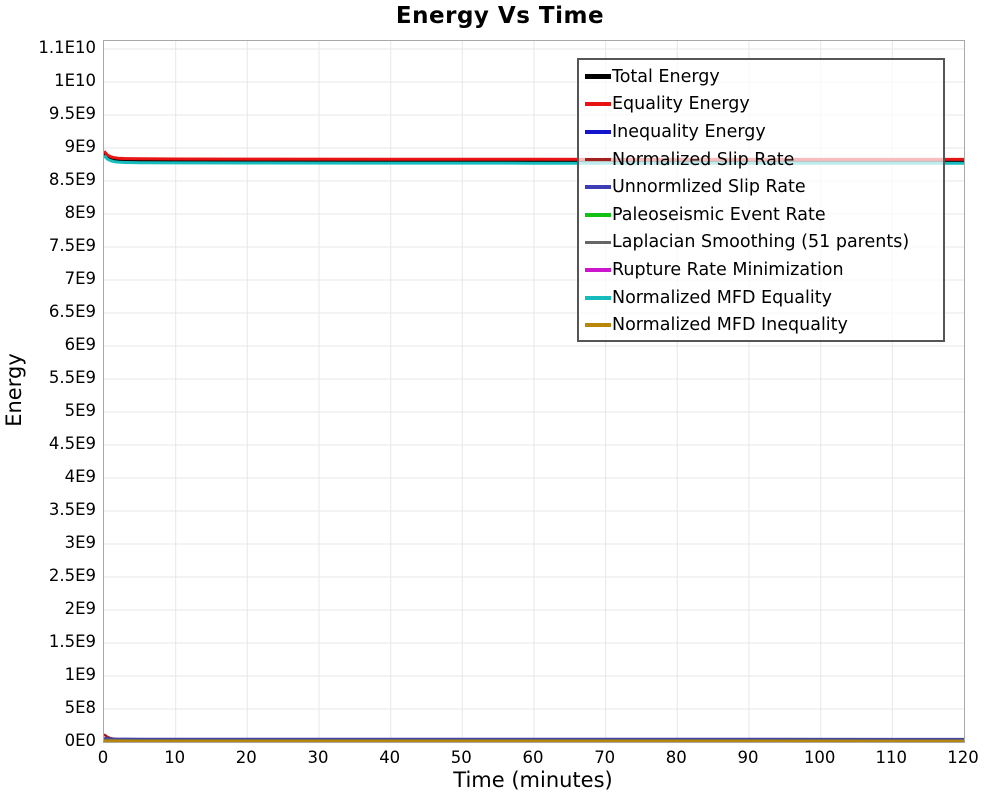  I want to click on y-tick-label: 5.5E9, so click(72, 377).